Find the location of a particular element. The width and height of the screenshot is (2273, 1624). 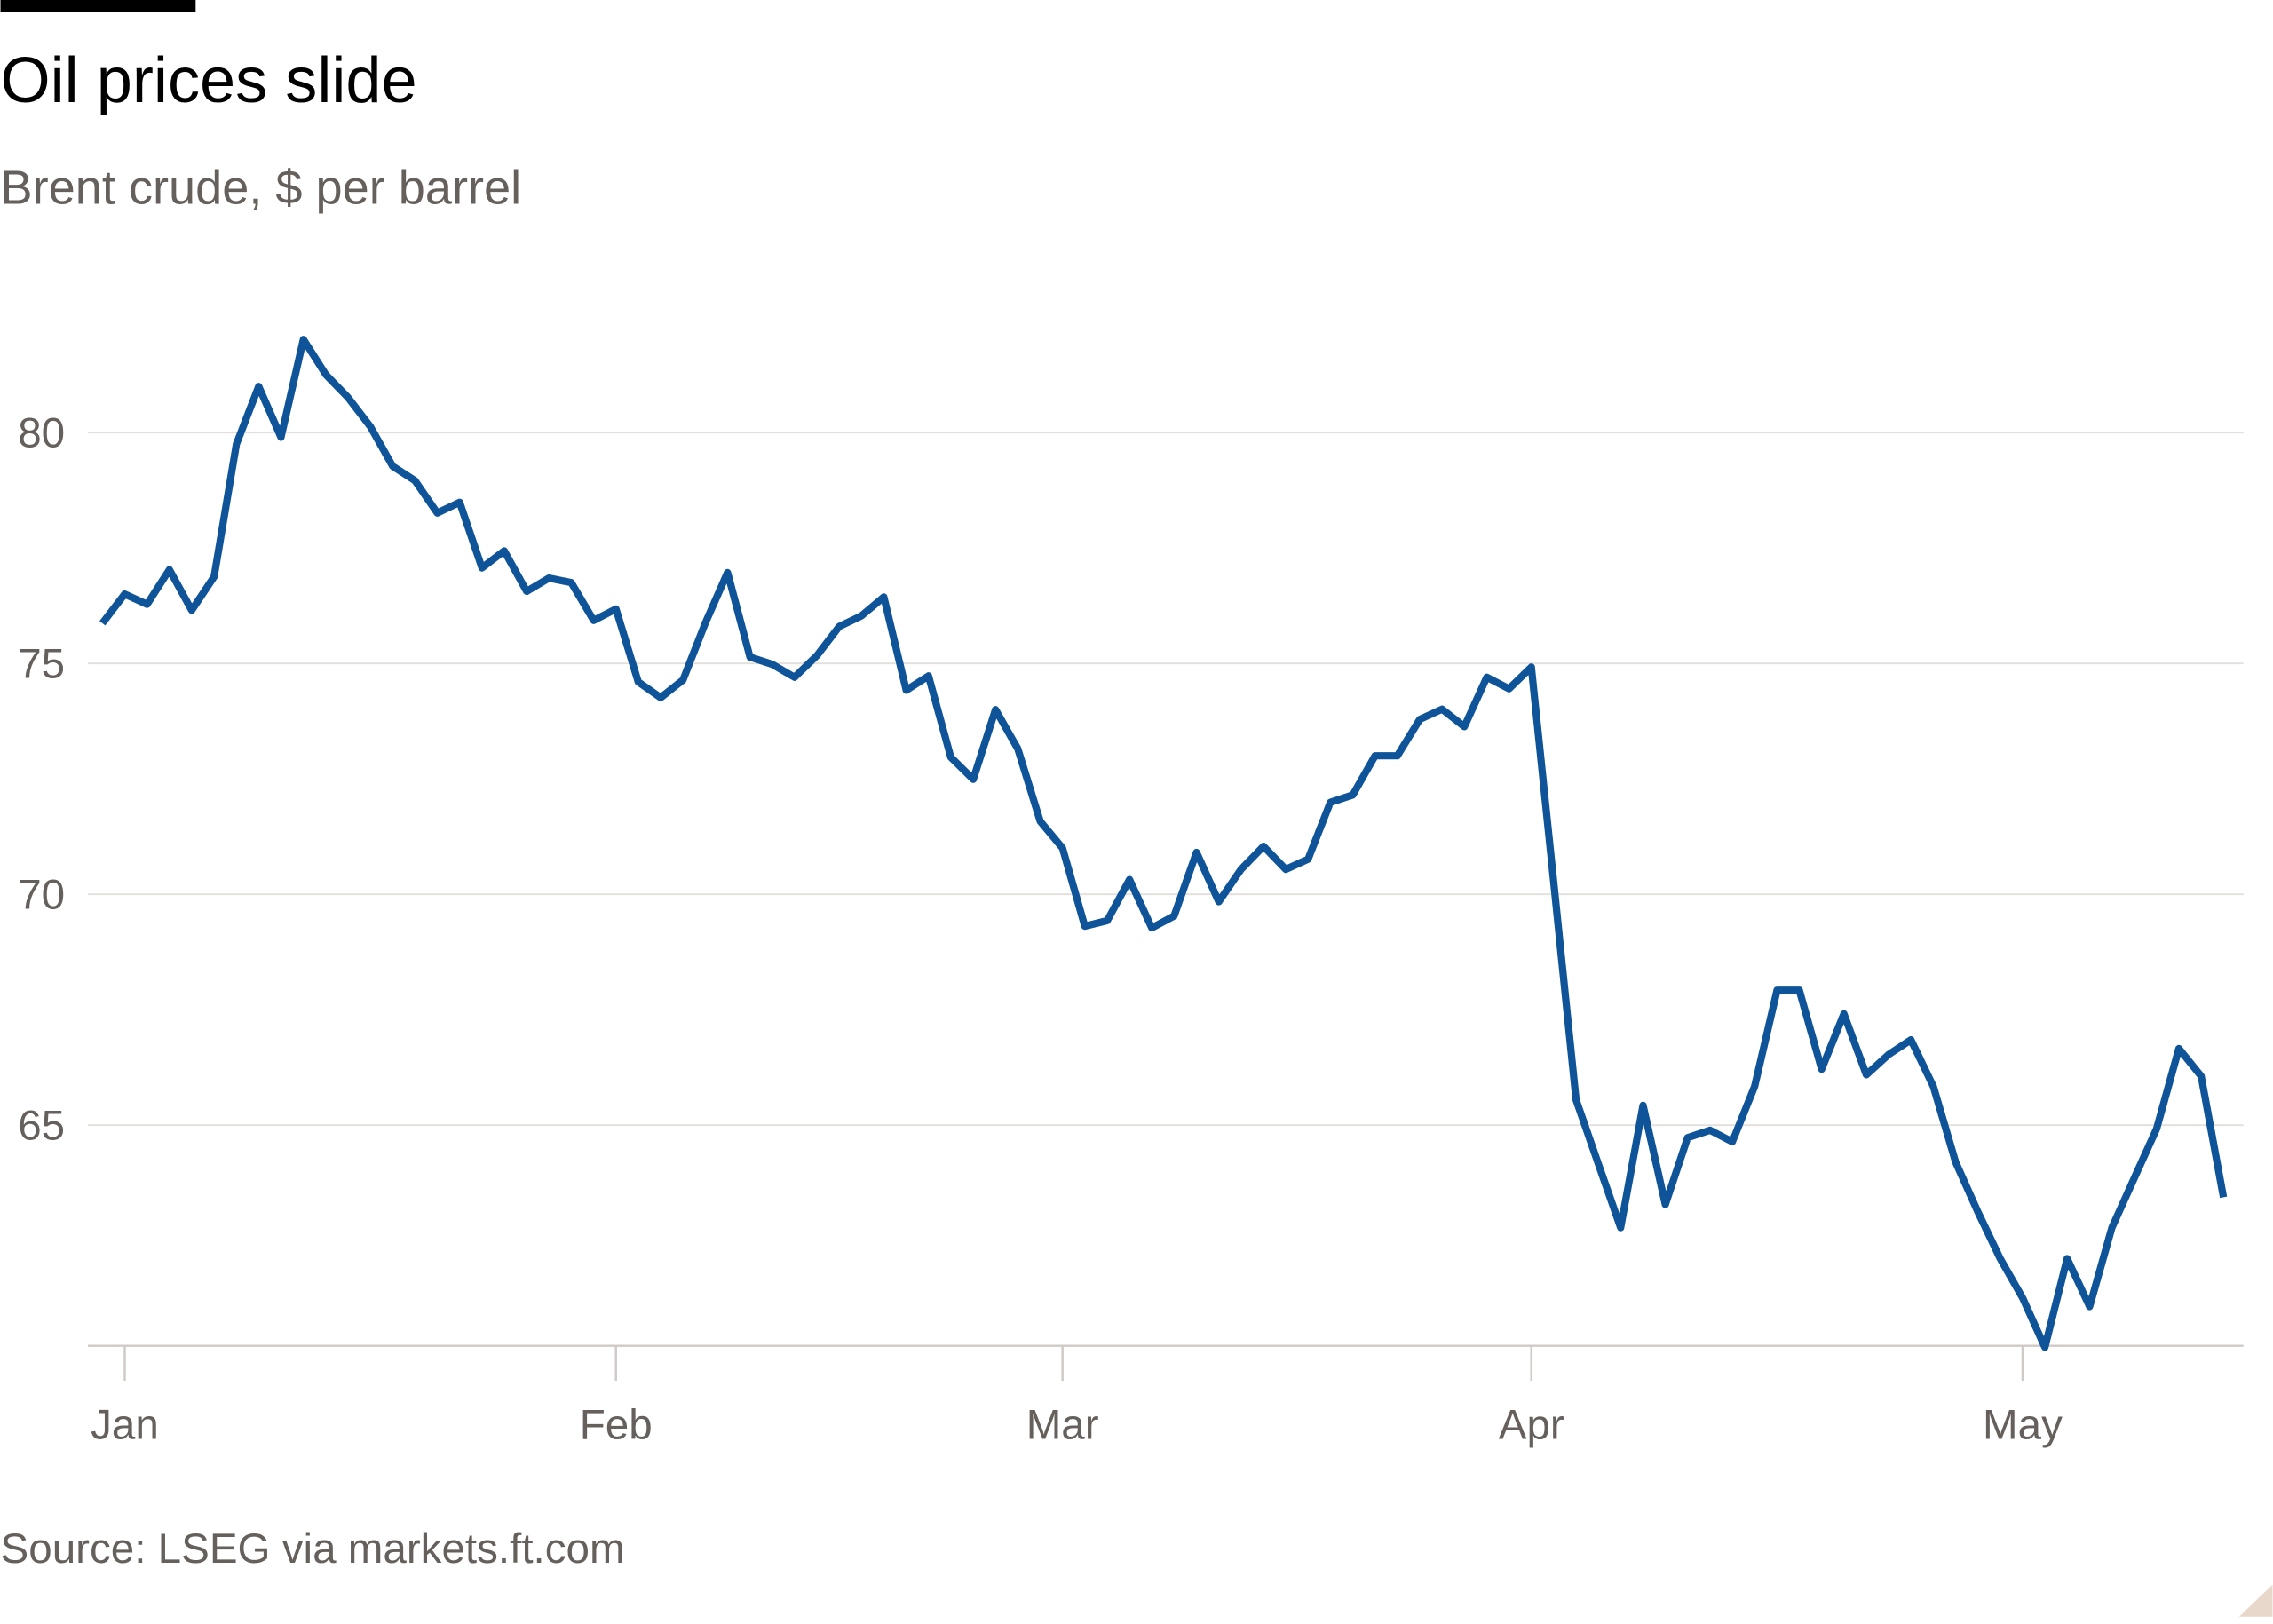

y-axis: 65 70 75 80 is located at coordinates (41, 780).